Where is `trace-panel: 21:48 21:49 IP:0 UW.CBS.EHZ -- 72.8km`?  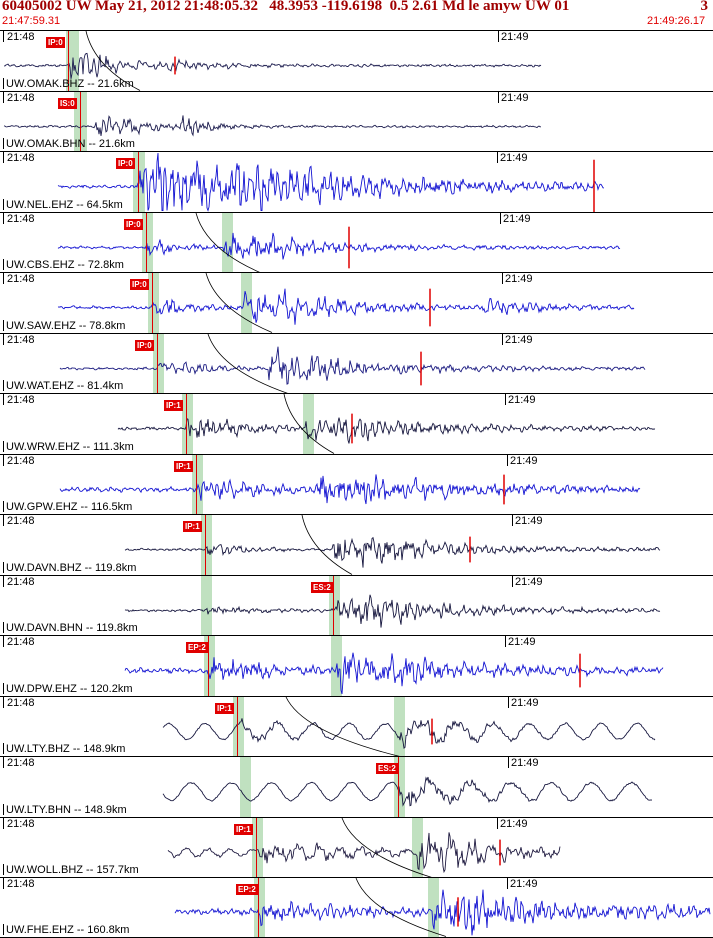 trace-panel: 21:48 21:49 IP:0 UW.CBS.EHZ -- 72.8km is located at coordinates (356, 241).